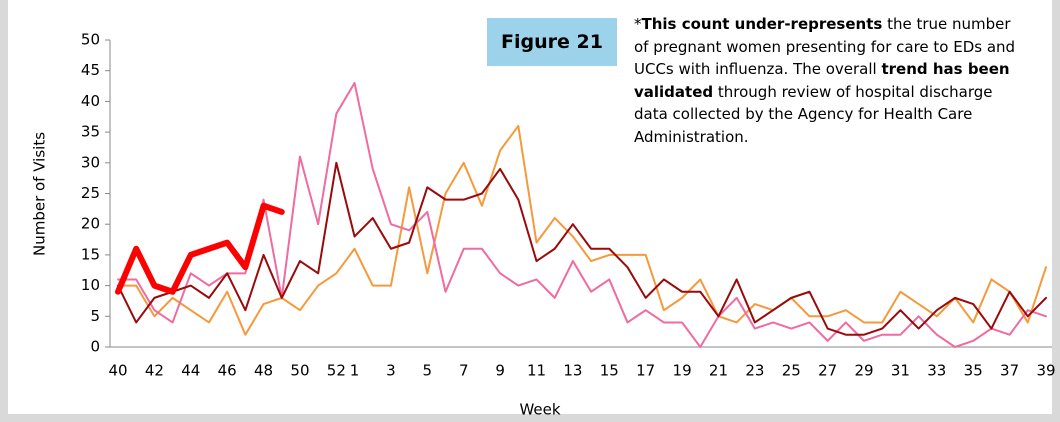 This screenshot has width=1060, height=422. Describe the element at coordinates (299, 371) in the screenshot. I see `x-tick-label: 50` at that location.